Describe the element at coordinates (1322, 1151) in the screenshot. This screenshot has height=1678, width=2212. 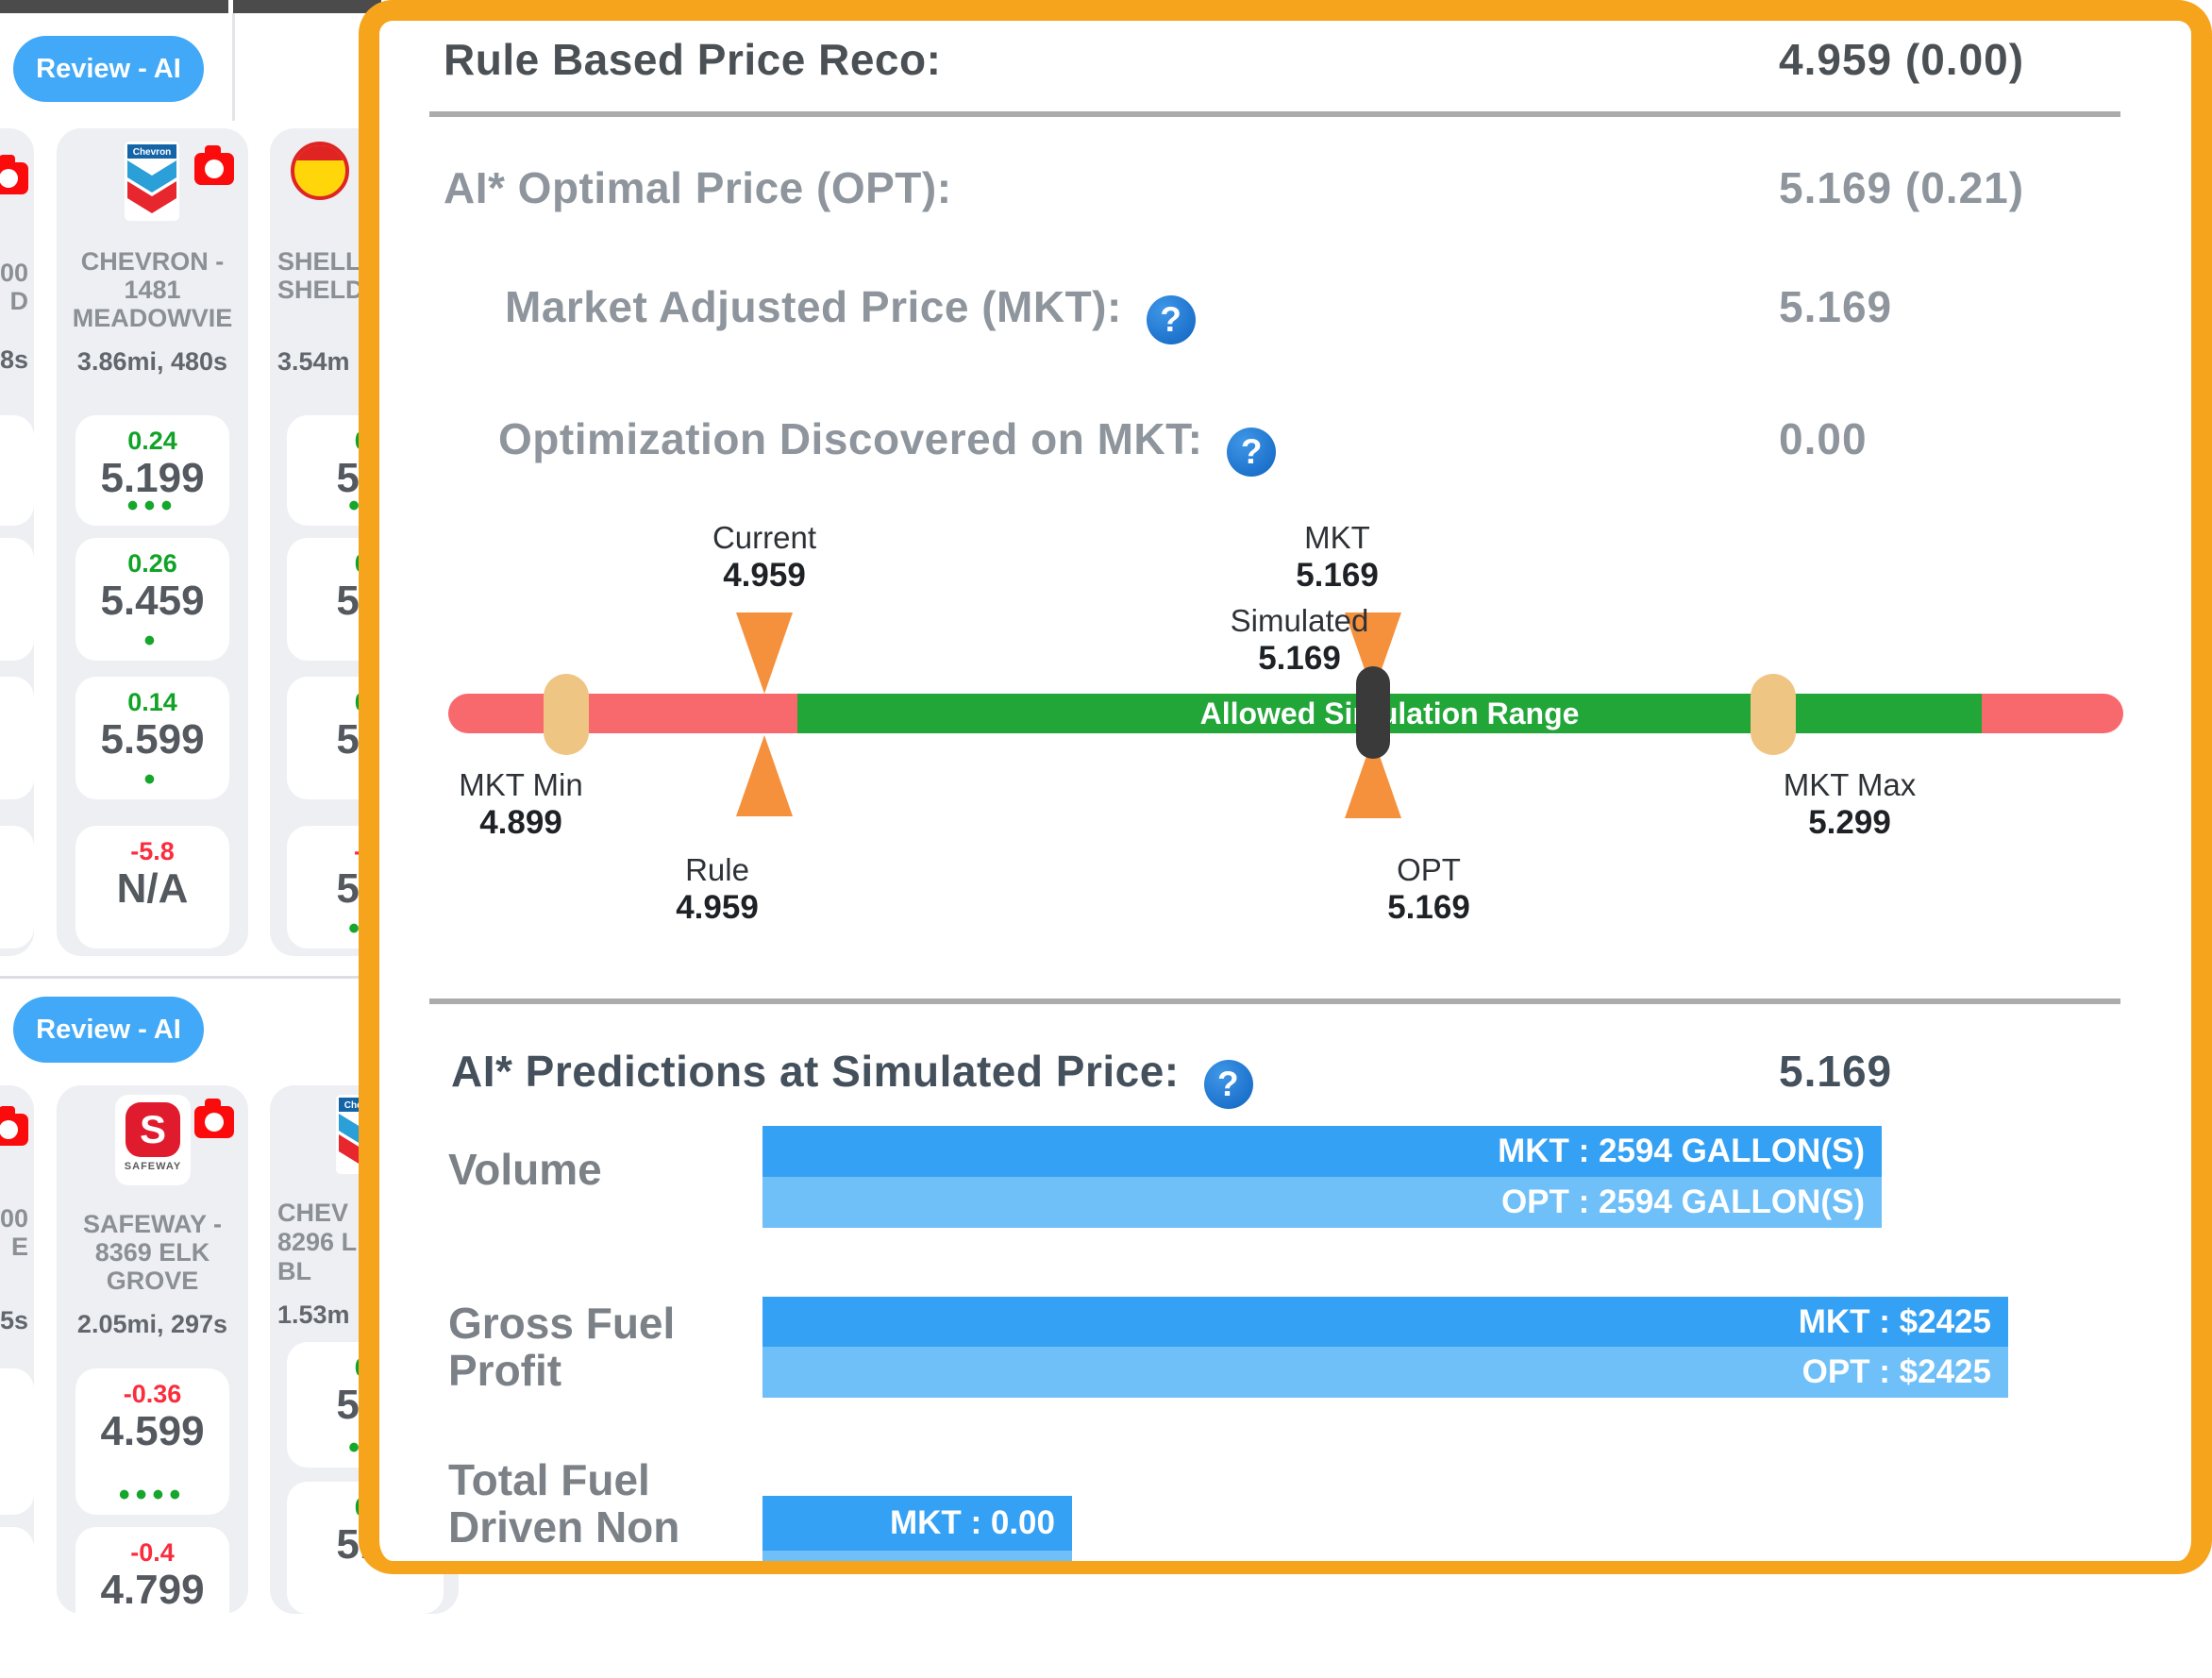
I see `volume-mkt-bar: MKT : 2594 GALLON(S)` at that location.